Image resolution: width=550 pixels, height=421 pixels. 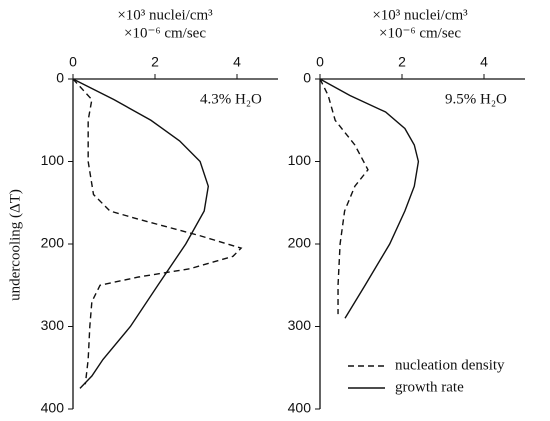 What do you see at coordinates (450, 365) in the screenshot?
I see `legend-label: nucleation density` at bounding box center [450, 365].